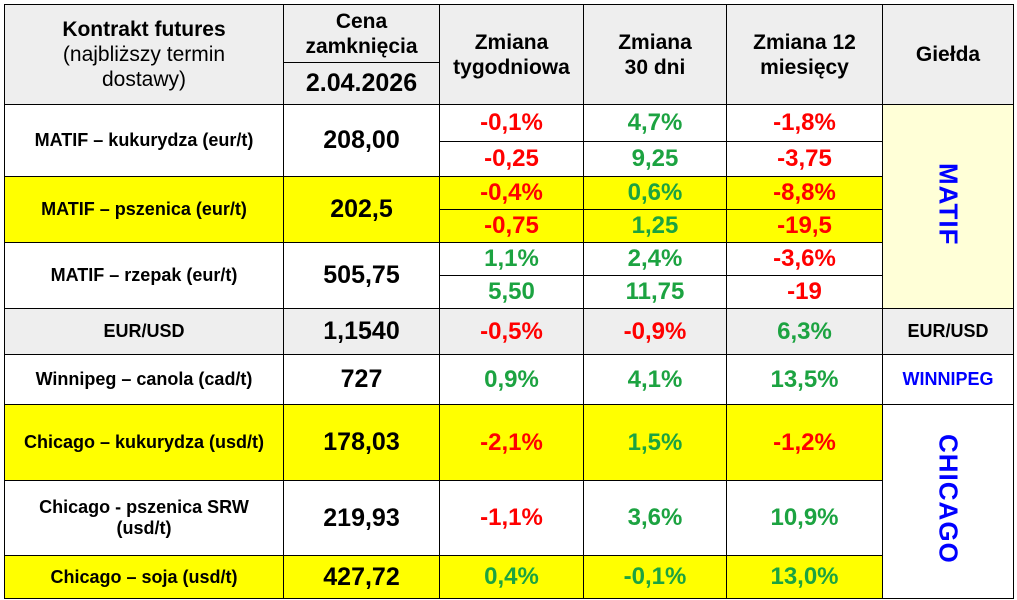  What do you see at coordinates (804, 379) in the screenshot?
I see `m12-pct: 13,5%` at bounding box center [804, 379].